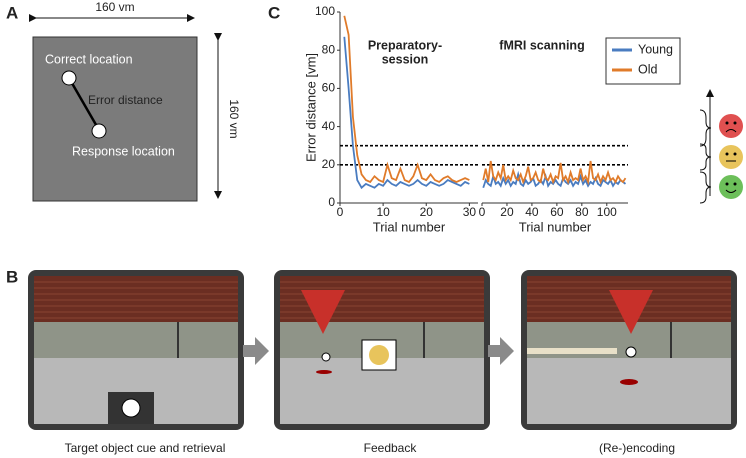 This screenshot has height=458, width=746. What do you see at coordinates (379, 355) in the screenshot?
I see `face` at bounding box center [379, 355].